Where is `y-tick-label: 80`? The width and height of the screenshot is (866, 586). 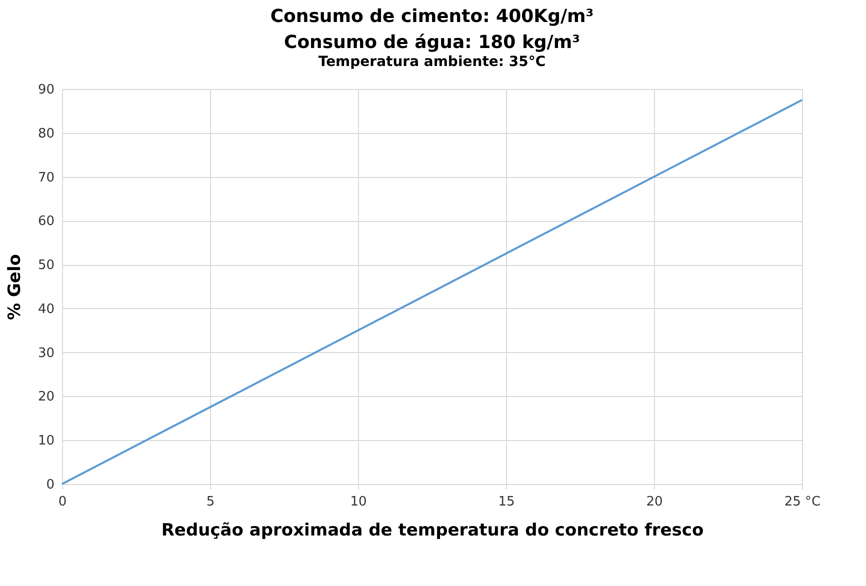
y-tick-label: 80 is located at coordinates (46, 134).